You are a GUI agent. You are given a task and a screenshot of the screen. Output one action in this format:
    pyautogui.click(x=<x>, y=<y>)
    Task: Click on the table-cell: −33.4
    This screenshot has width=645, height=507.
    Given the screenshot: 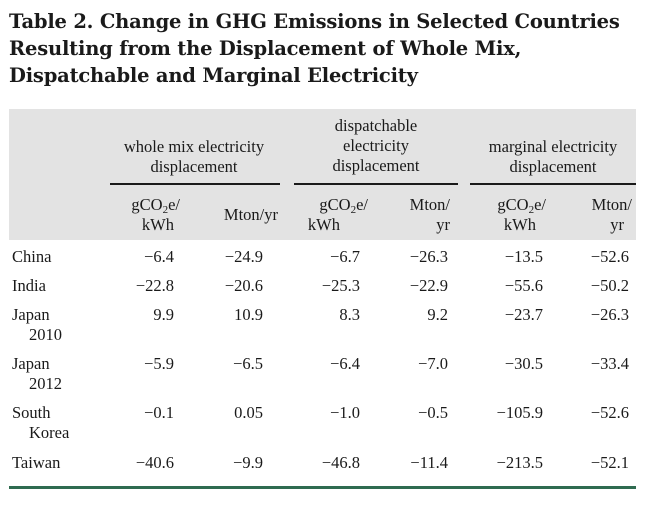 What is the action you would take?
    pyautogui.click(x=609, y=363)
    